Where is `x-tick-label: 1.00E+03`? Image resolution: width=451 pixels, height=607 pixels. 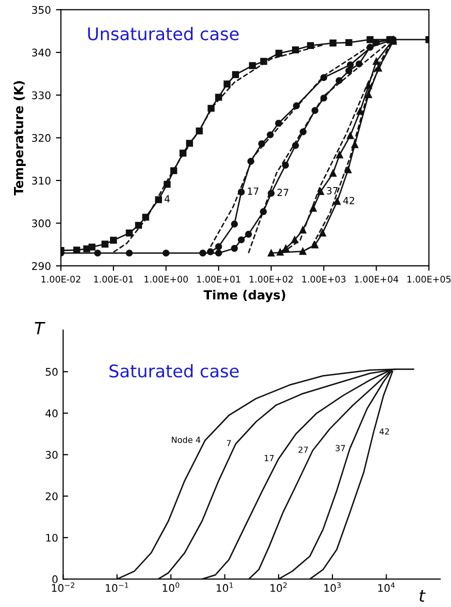
x-tick-label: 1.00E+03 is located at coordinates (324, 279).